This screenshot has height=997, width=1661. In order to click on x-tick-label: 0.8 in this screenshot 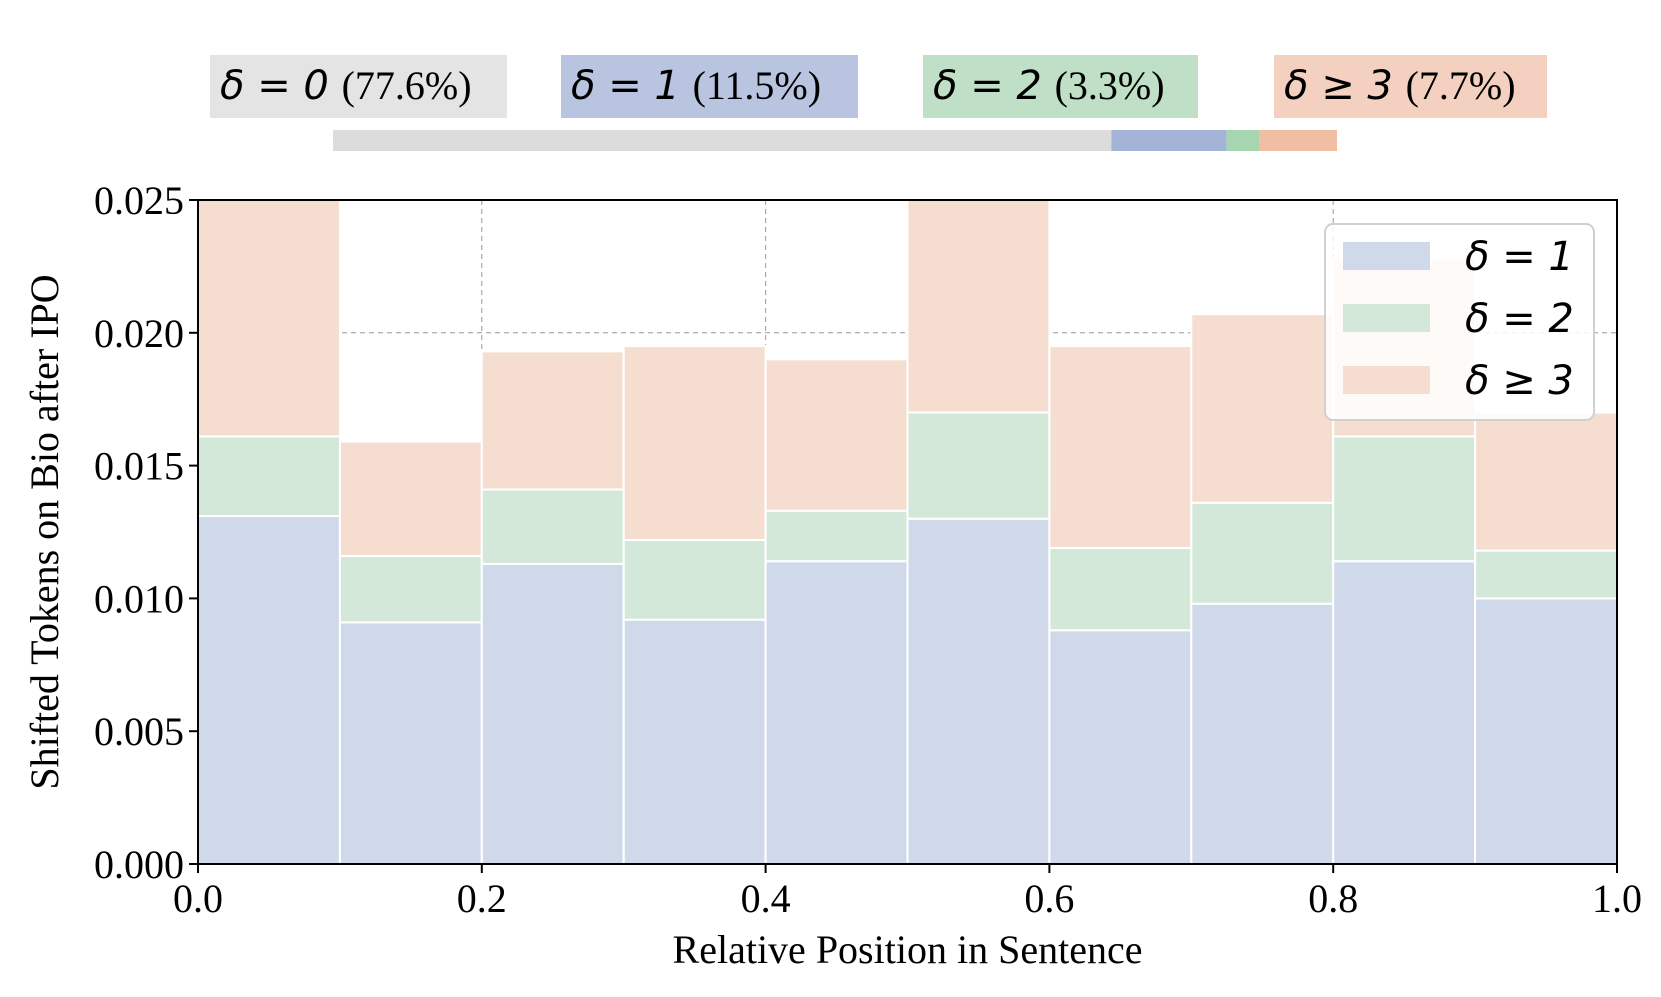, I will do `click(1333, 898)`.